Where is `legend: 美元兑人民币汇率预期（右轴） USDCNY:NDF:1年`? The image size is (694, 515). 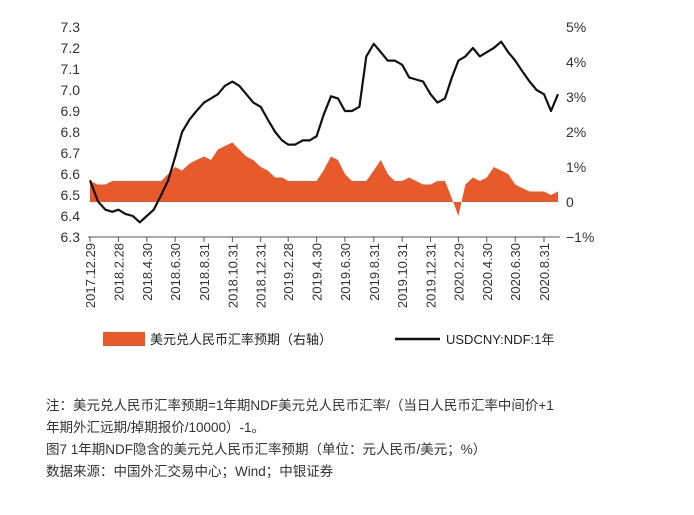 legend: 美元兑人民币汇率预期（右轴） USDCNY:NDF:1年 is located at coordinates (328, 339).